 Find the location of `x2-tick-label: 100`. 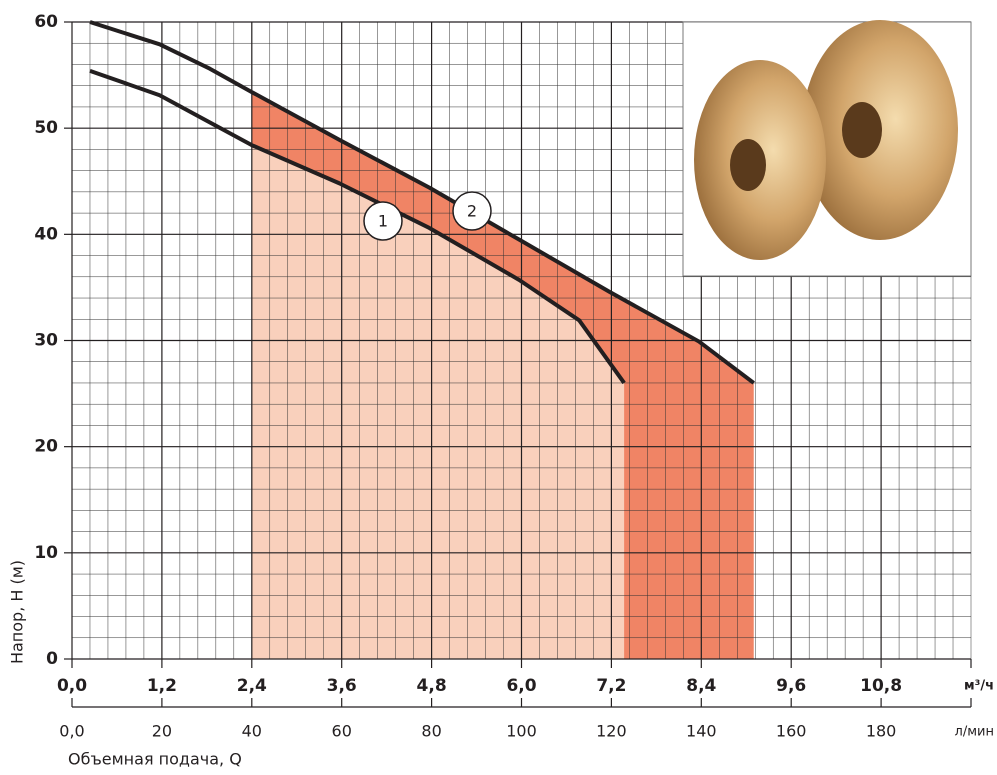

x2-tick-label: 100 is located at coordinates (521, 731).